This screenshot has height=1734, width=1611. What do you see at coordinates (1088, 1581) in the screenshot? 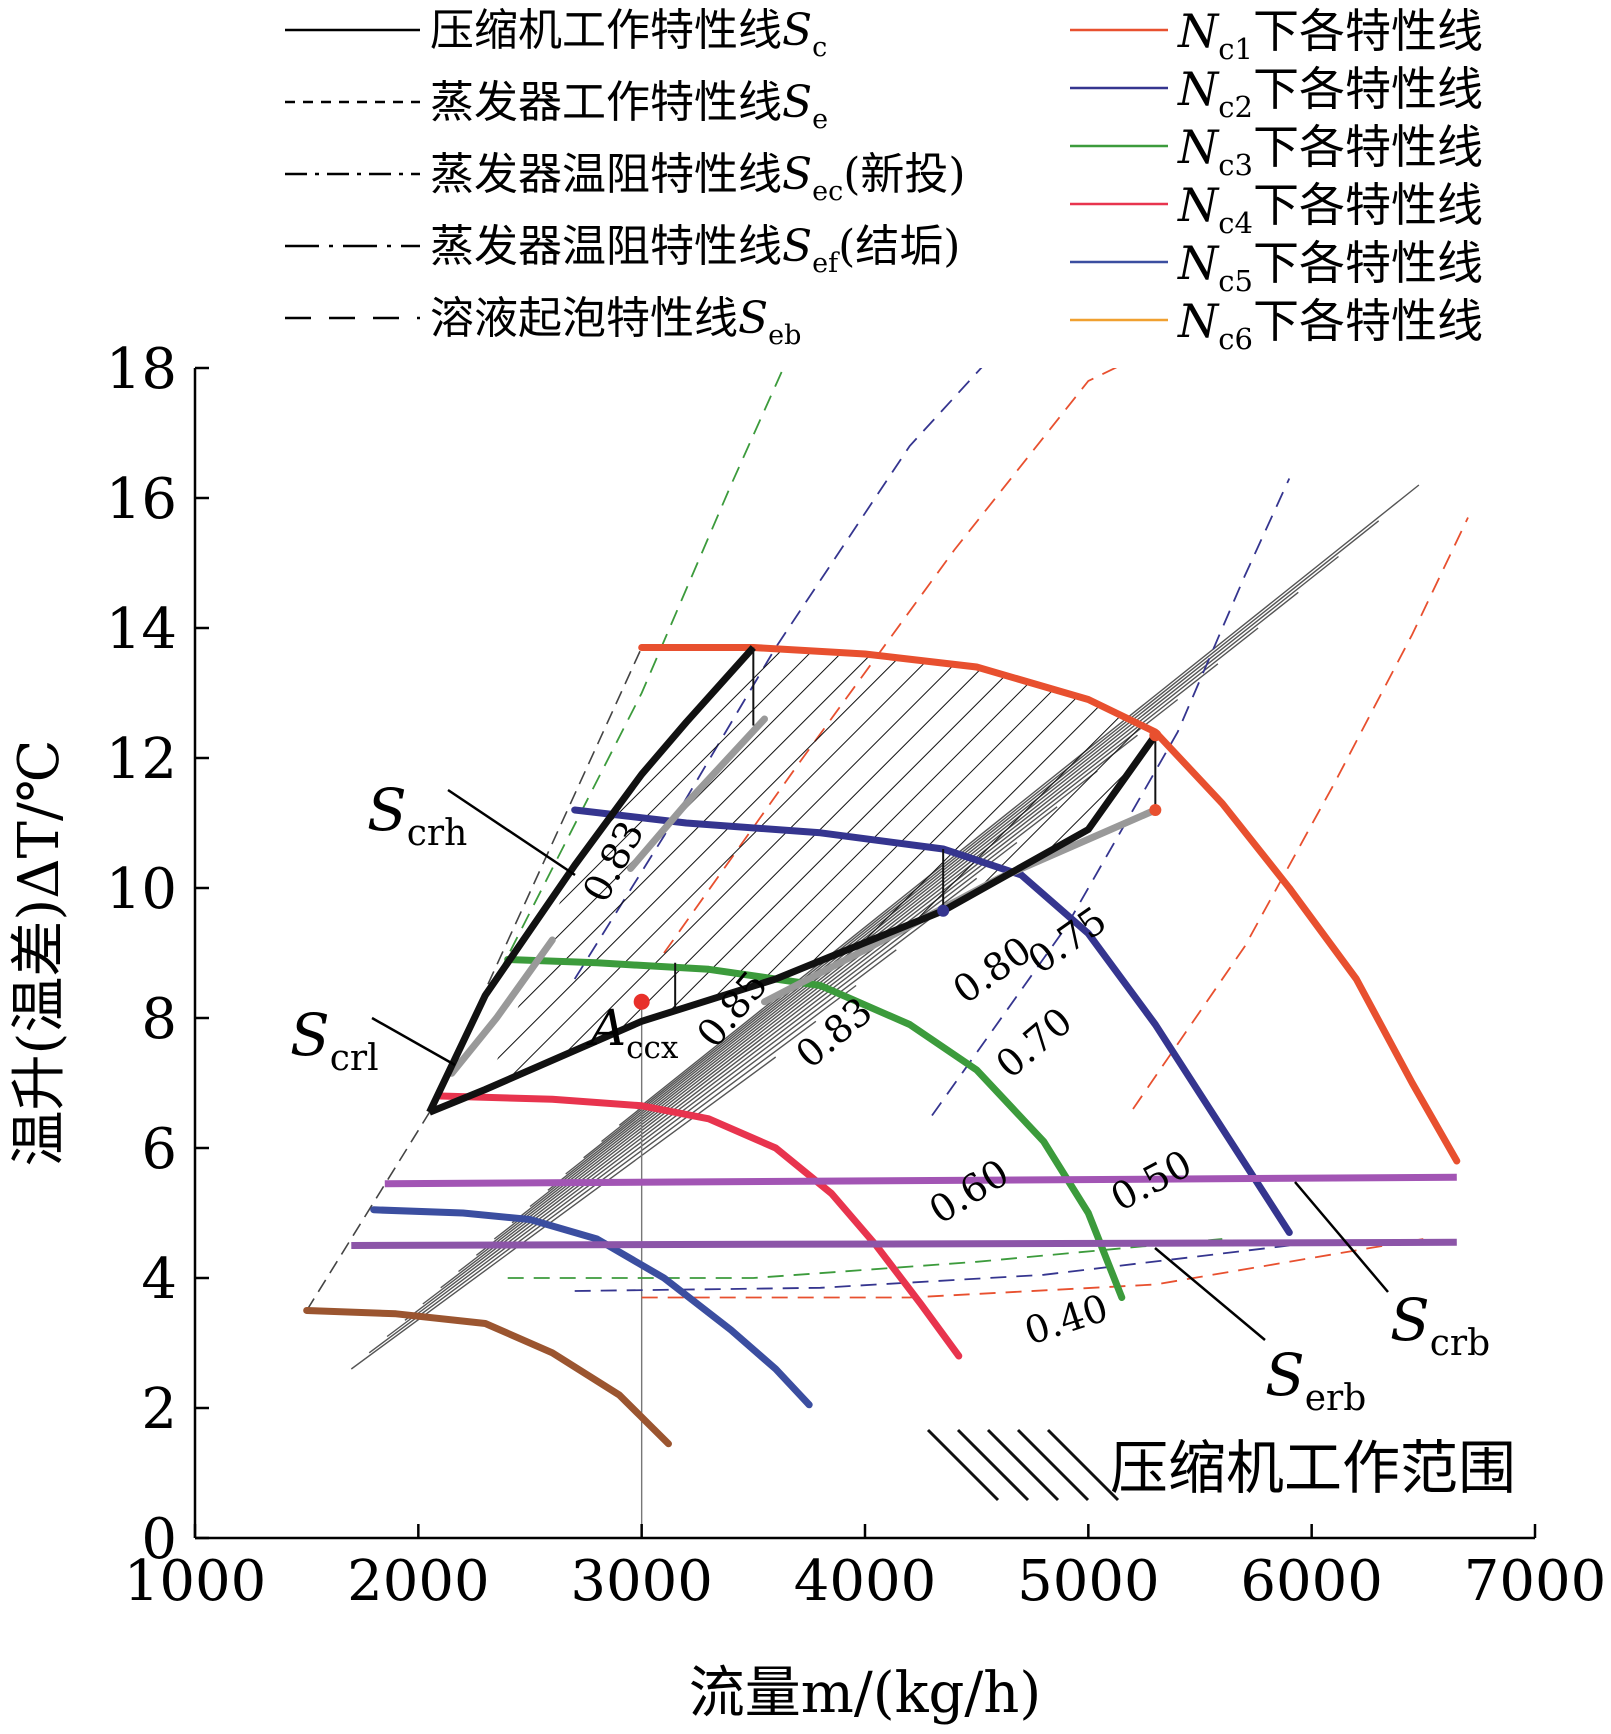
I see `x-tick-label-5000: 5000` at bounding box center [1088, 1581].